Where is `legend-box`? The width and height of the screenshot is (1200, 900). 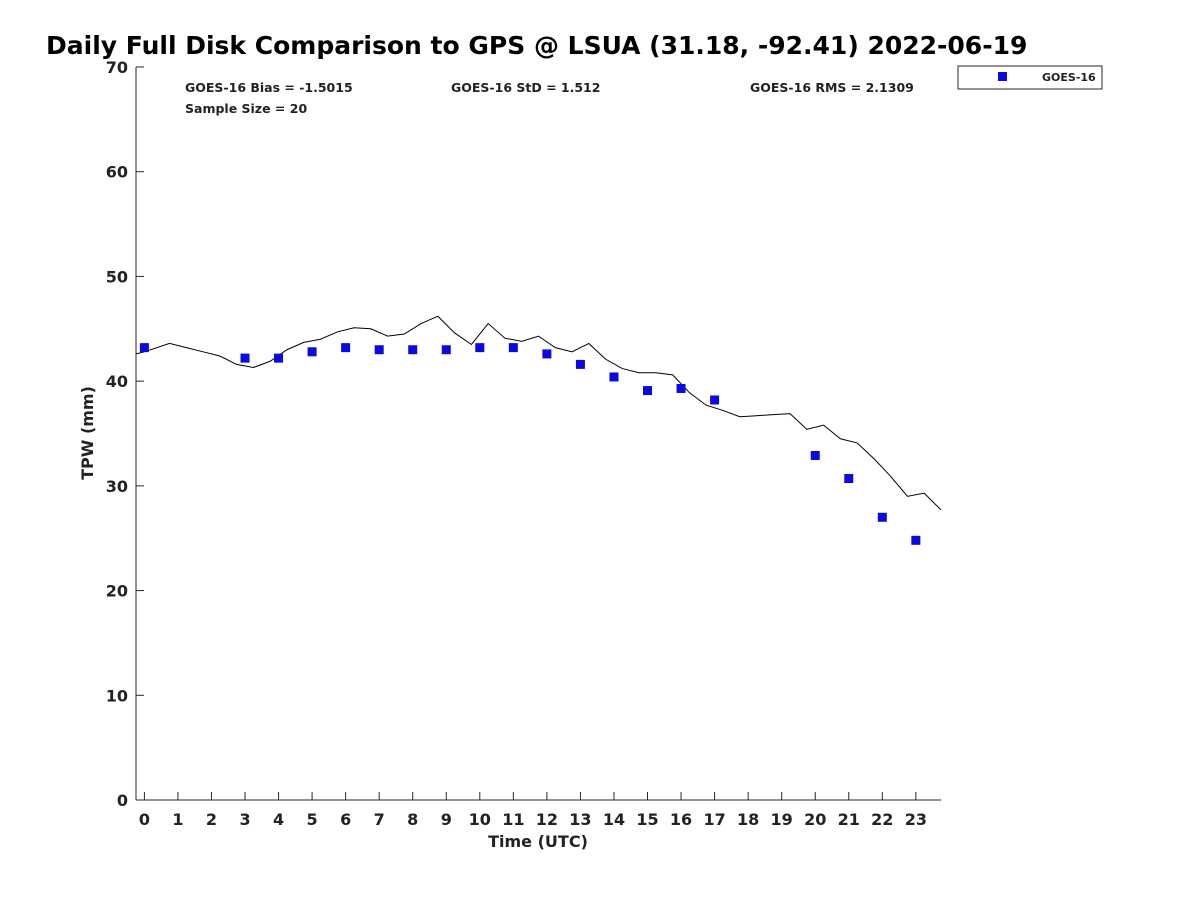
legend-box is located at coordinates (1030, 77).